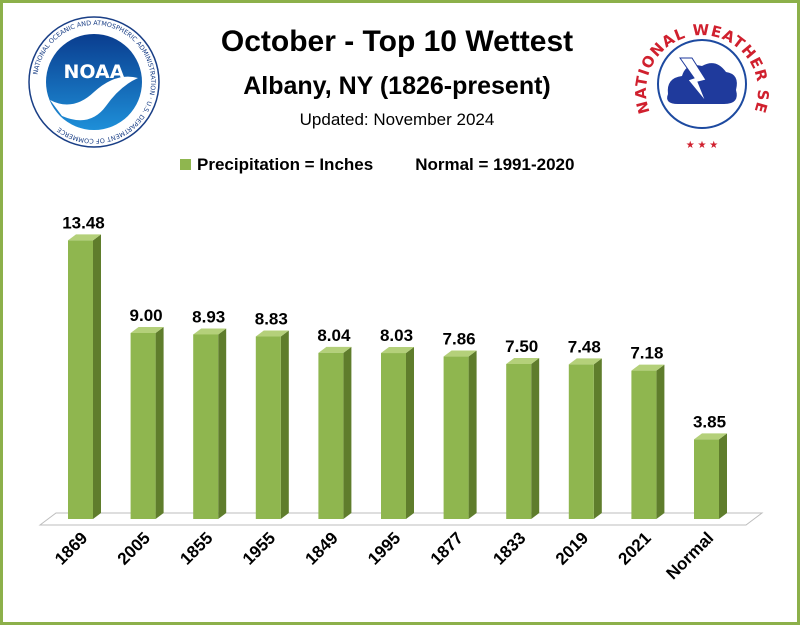 This screenshot has width=800, height=625. Describe the element at coordinates (397, 119) in the screenshot. I see `updated-text: Updated: November 2024` at that location.